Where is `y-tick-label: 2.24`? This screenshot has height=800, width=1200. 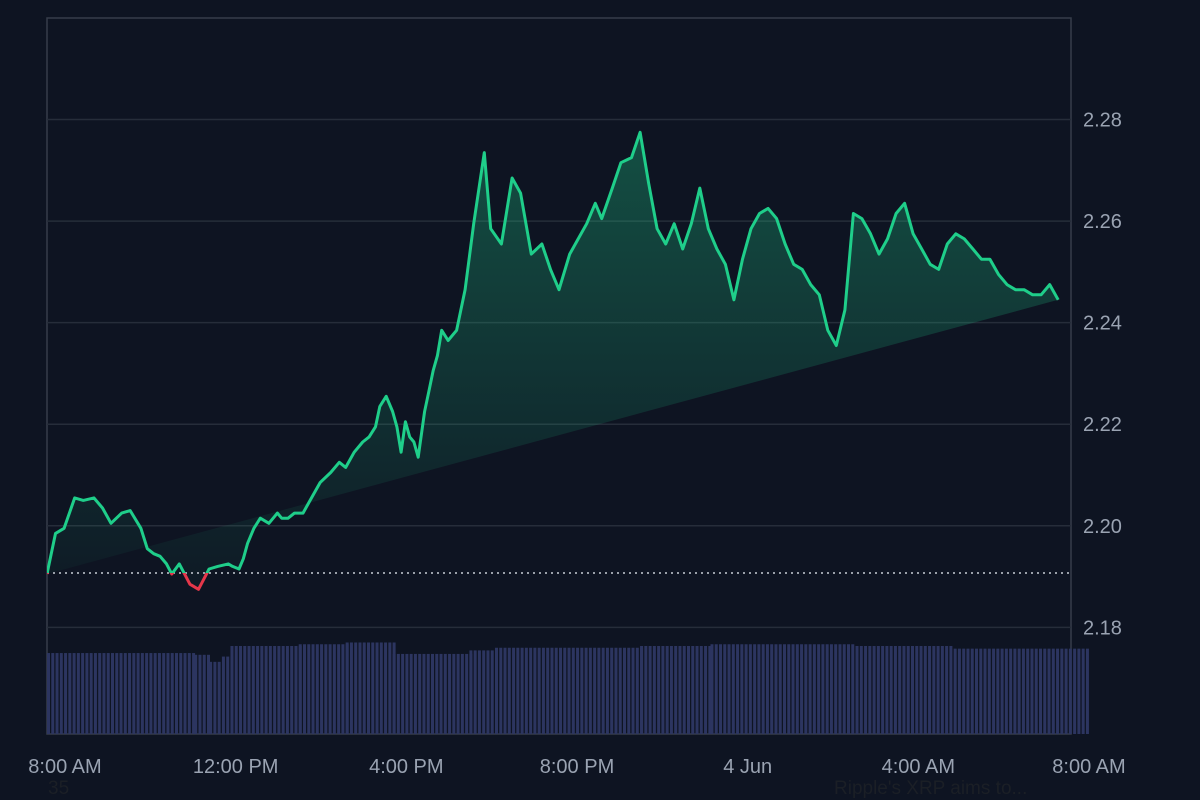 y-tick-label: 2.24 is located at coordinates (1102, 324).